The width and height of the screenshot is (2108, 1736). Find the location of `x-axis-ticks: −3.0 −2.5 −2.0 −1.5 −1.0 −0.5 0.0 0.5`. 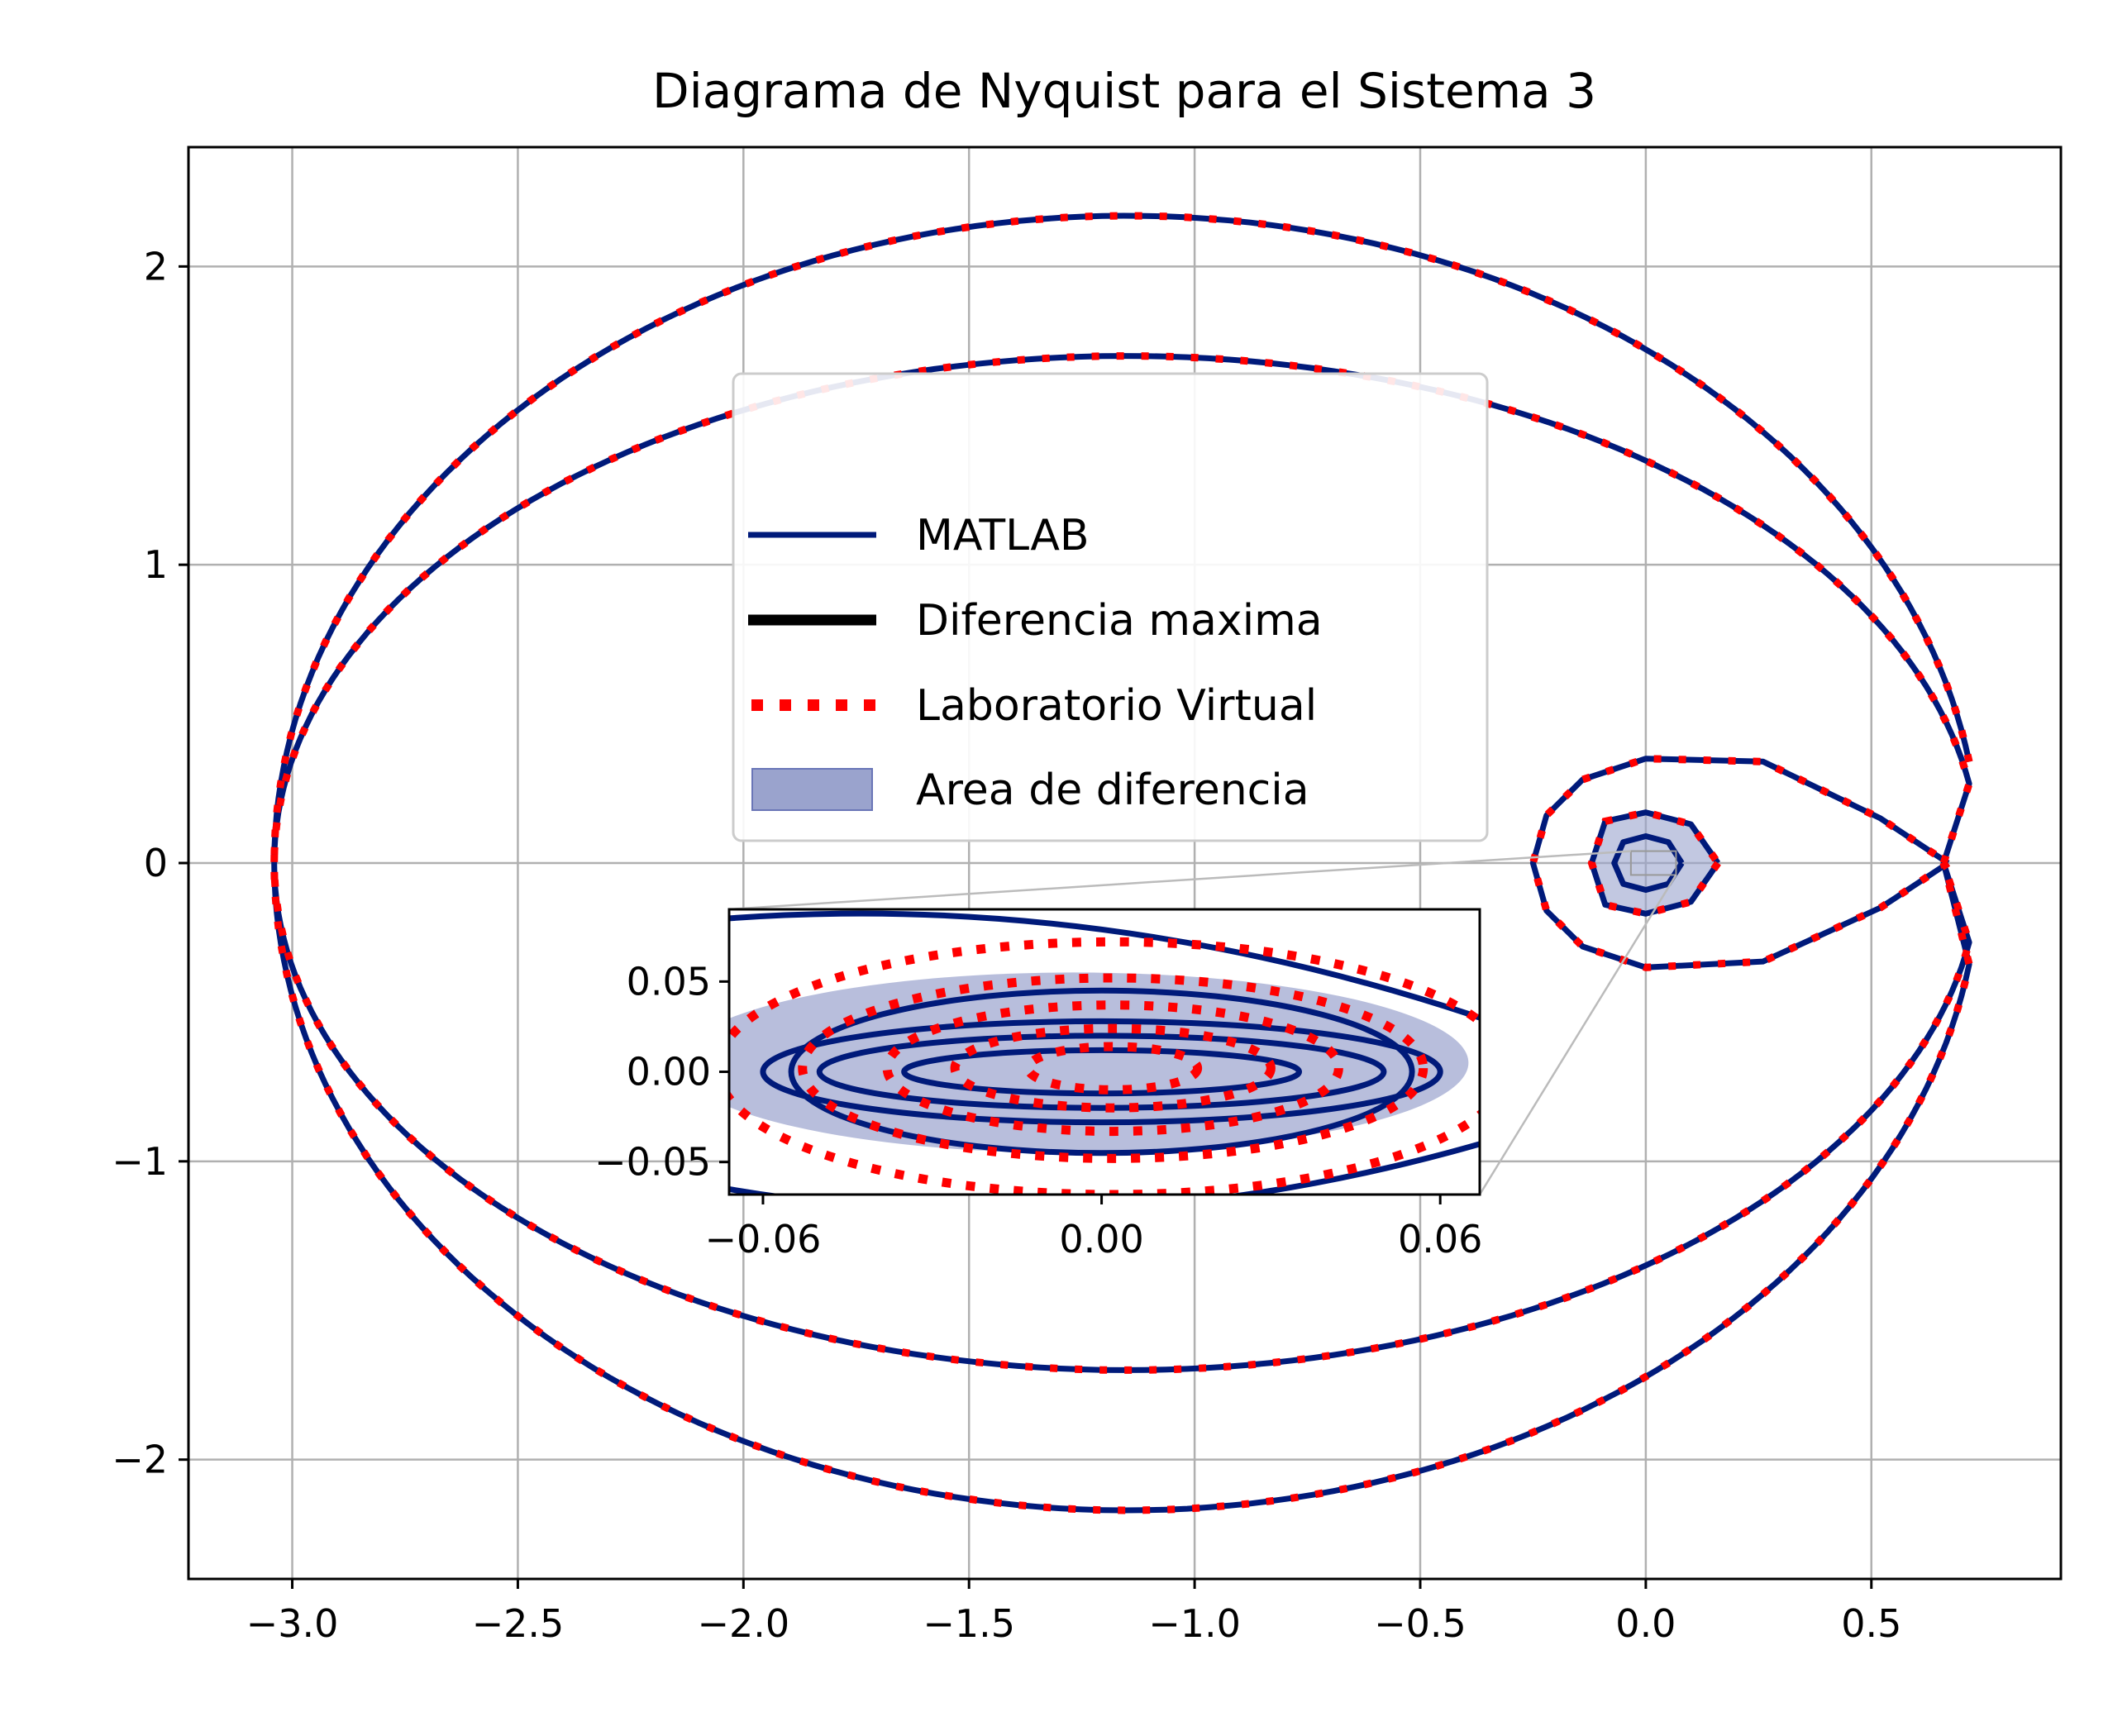

x-axis-ticks: −3.0 −2.5 −2.0 −1.5 −1.0 −0.5 0.0 0.5 is located at coordinates (1073, 1612).